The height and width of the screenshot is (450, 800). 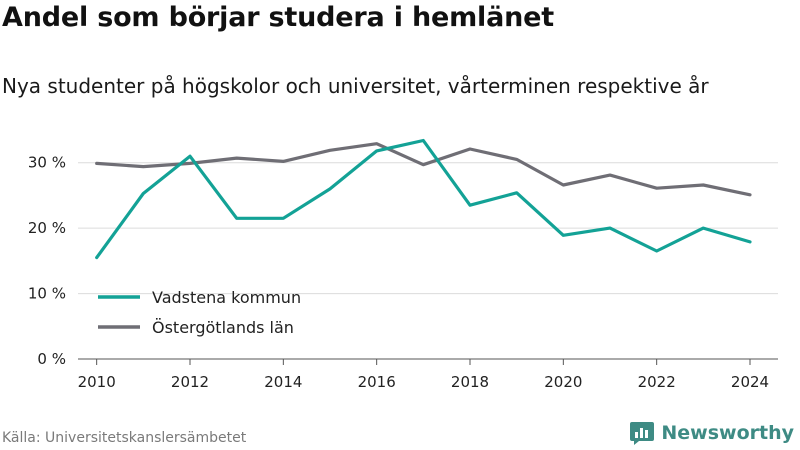 I want to click on chart-title: Andel som börjar studera i hemlänet, so click(x=278, y=17).